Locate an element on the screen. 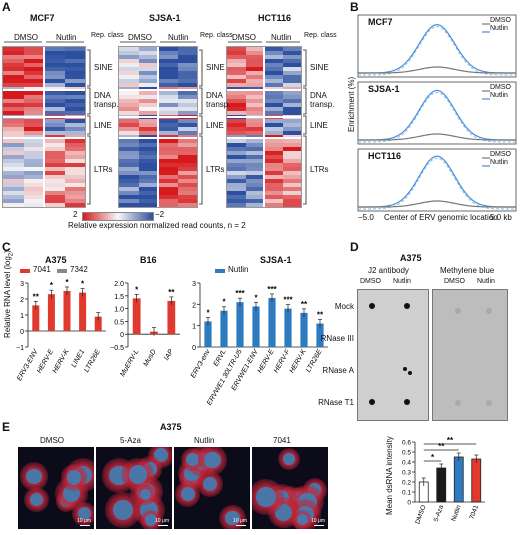 Image resolution: width=520 pixels, height=535 pixels. legend-nutlin-swatch is located at coordinates (220, 271).